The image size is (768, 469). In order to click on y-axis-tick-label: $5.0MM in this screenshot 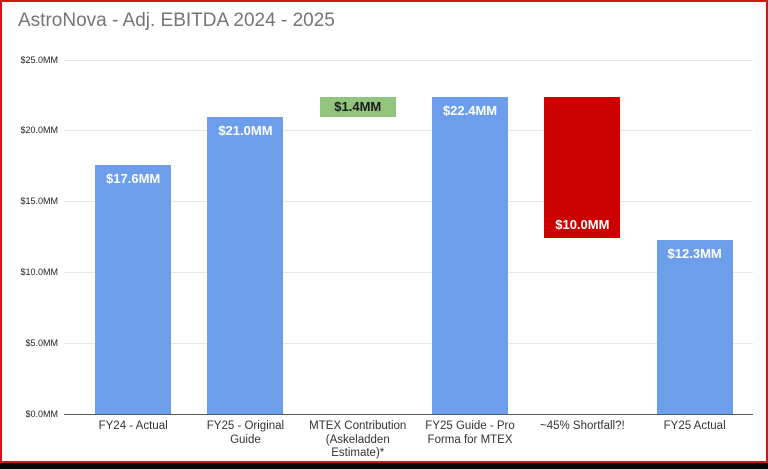, I will do `click(41, 342)`.